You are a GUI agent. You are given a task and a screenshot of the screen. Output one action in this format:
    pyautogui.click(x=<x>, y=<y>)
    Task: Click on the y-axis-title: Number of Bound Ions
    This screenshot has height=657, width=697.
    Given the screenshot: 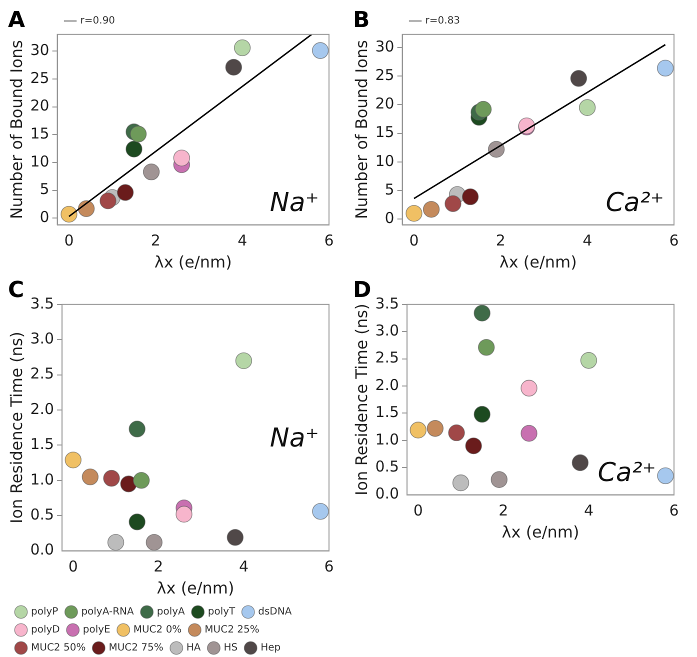 What is the action you would take?
    pyautogui.click(x=16, y=130)
    